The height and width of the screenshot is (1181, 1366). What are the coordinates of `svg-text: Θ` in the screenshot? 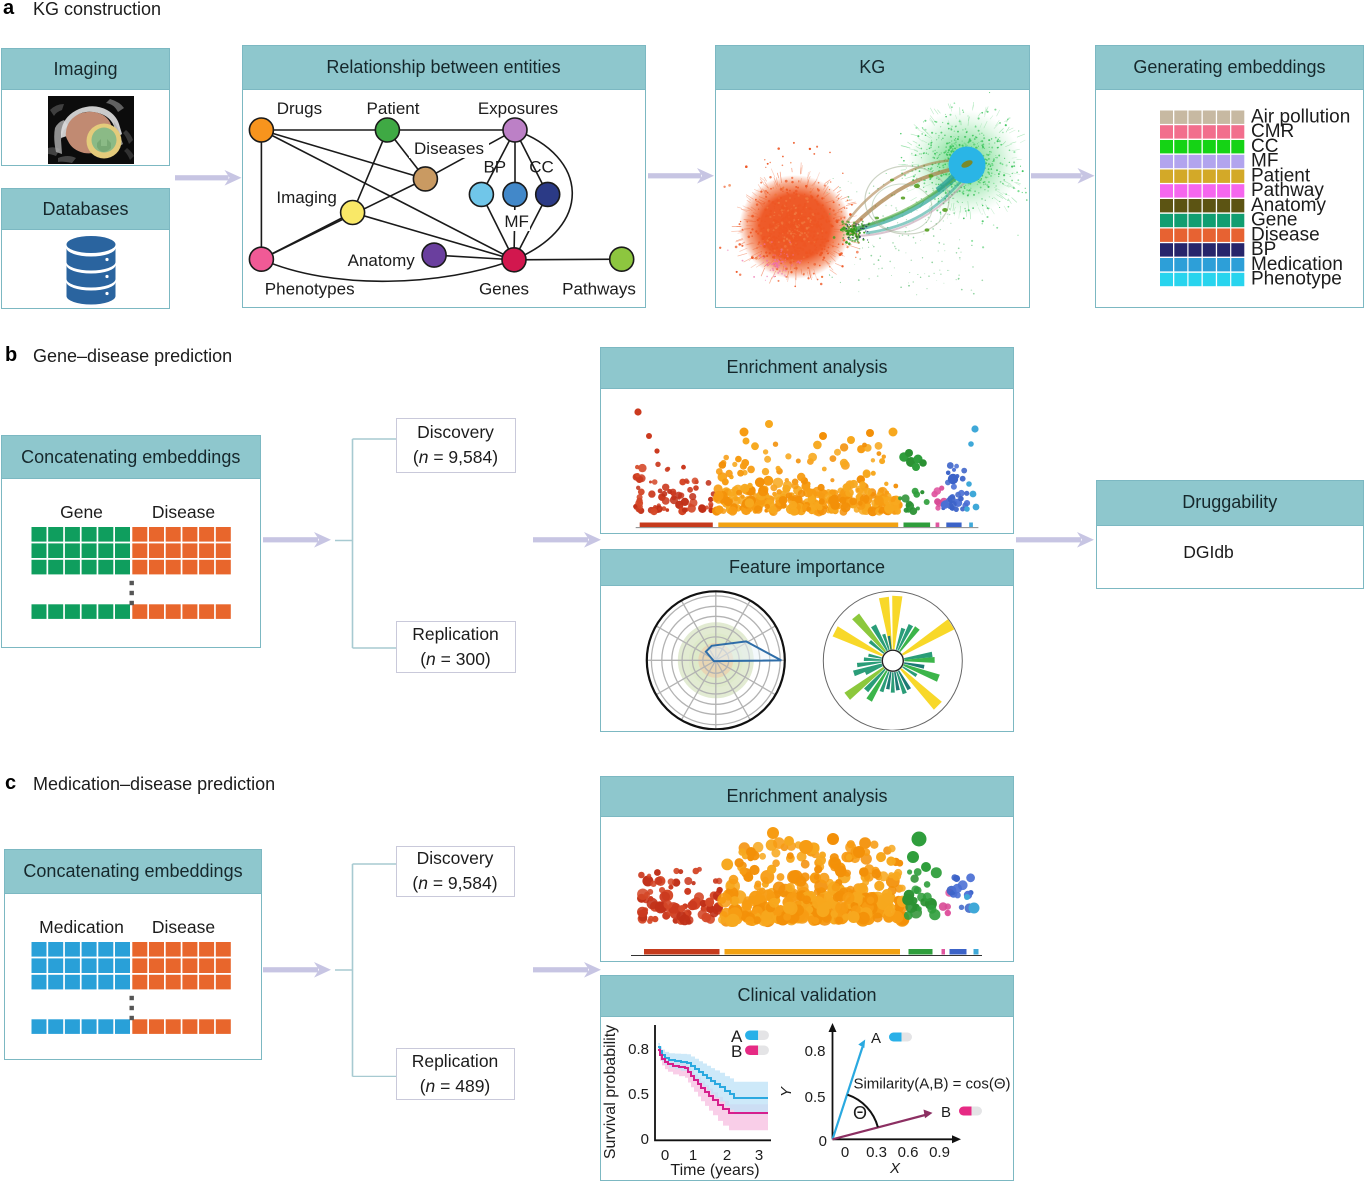 It's located at (860, 1113).